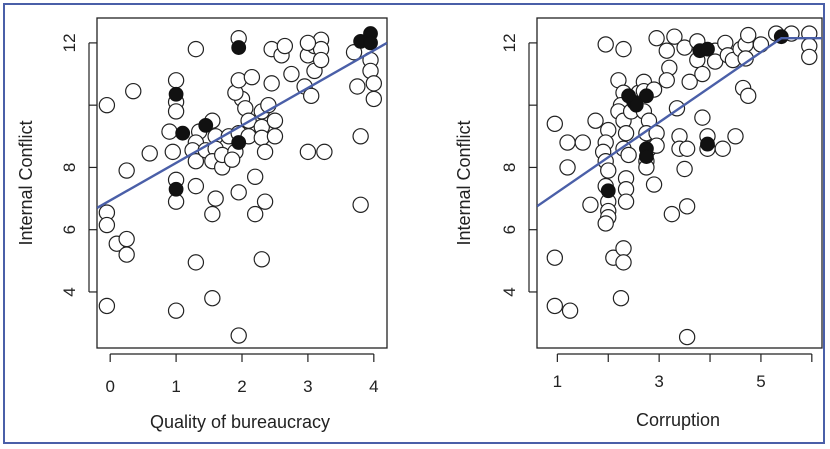 This screenshot has width=830, height=449. I want to click on x-tick-label: 5, so click(760, 381).